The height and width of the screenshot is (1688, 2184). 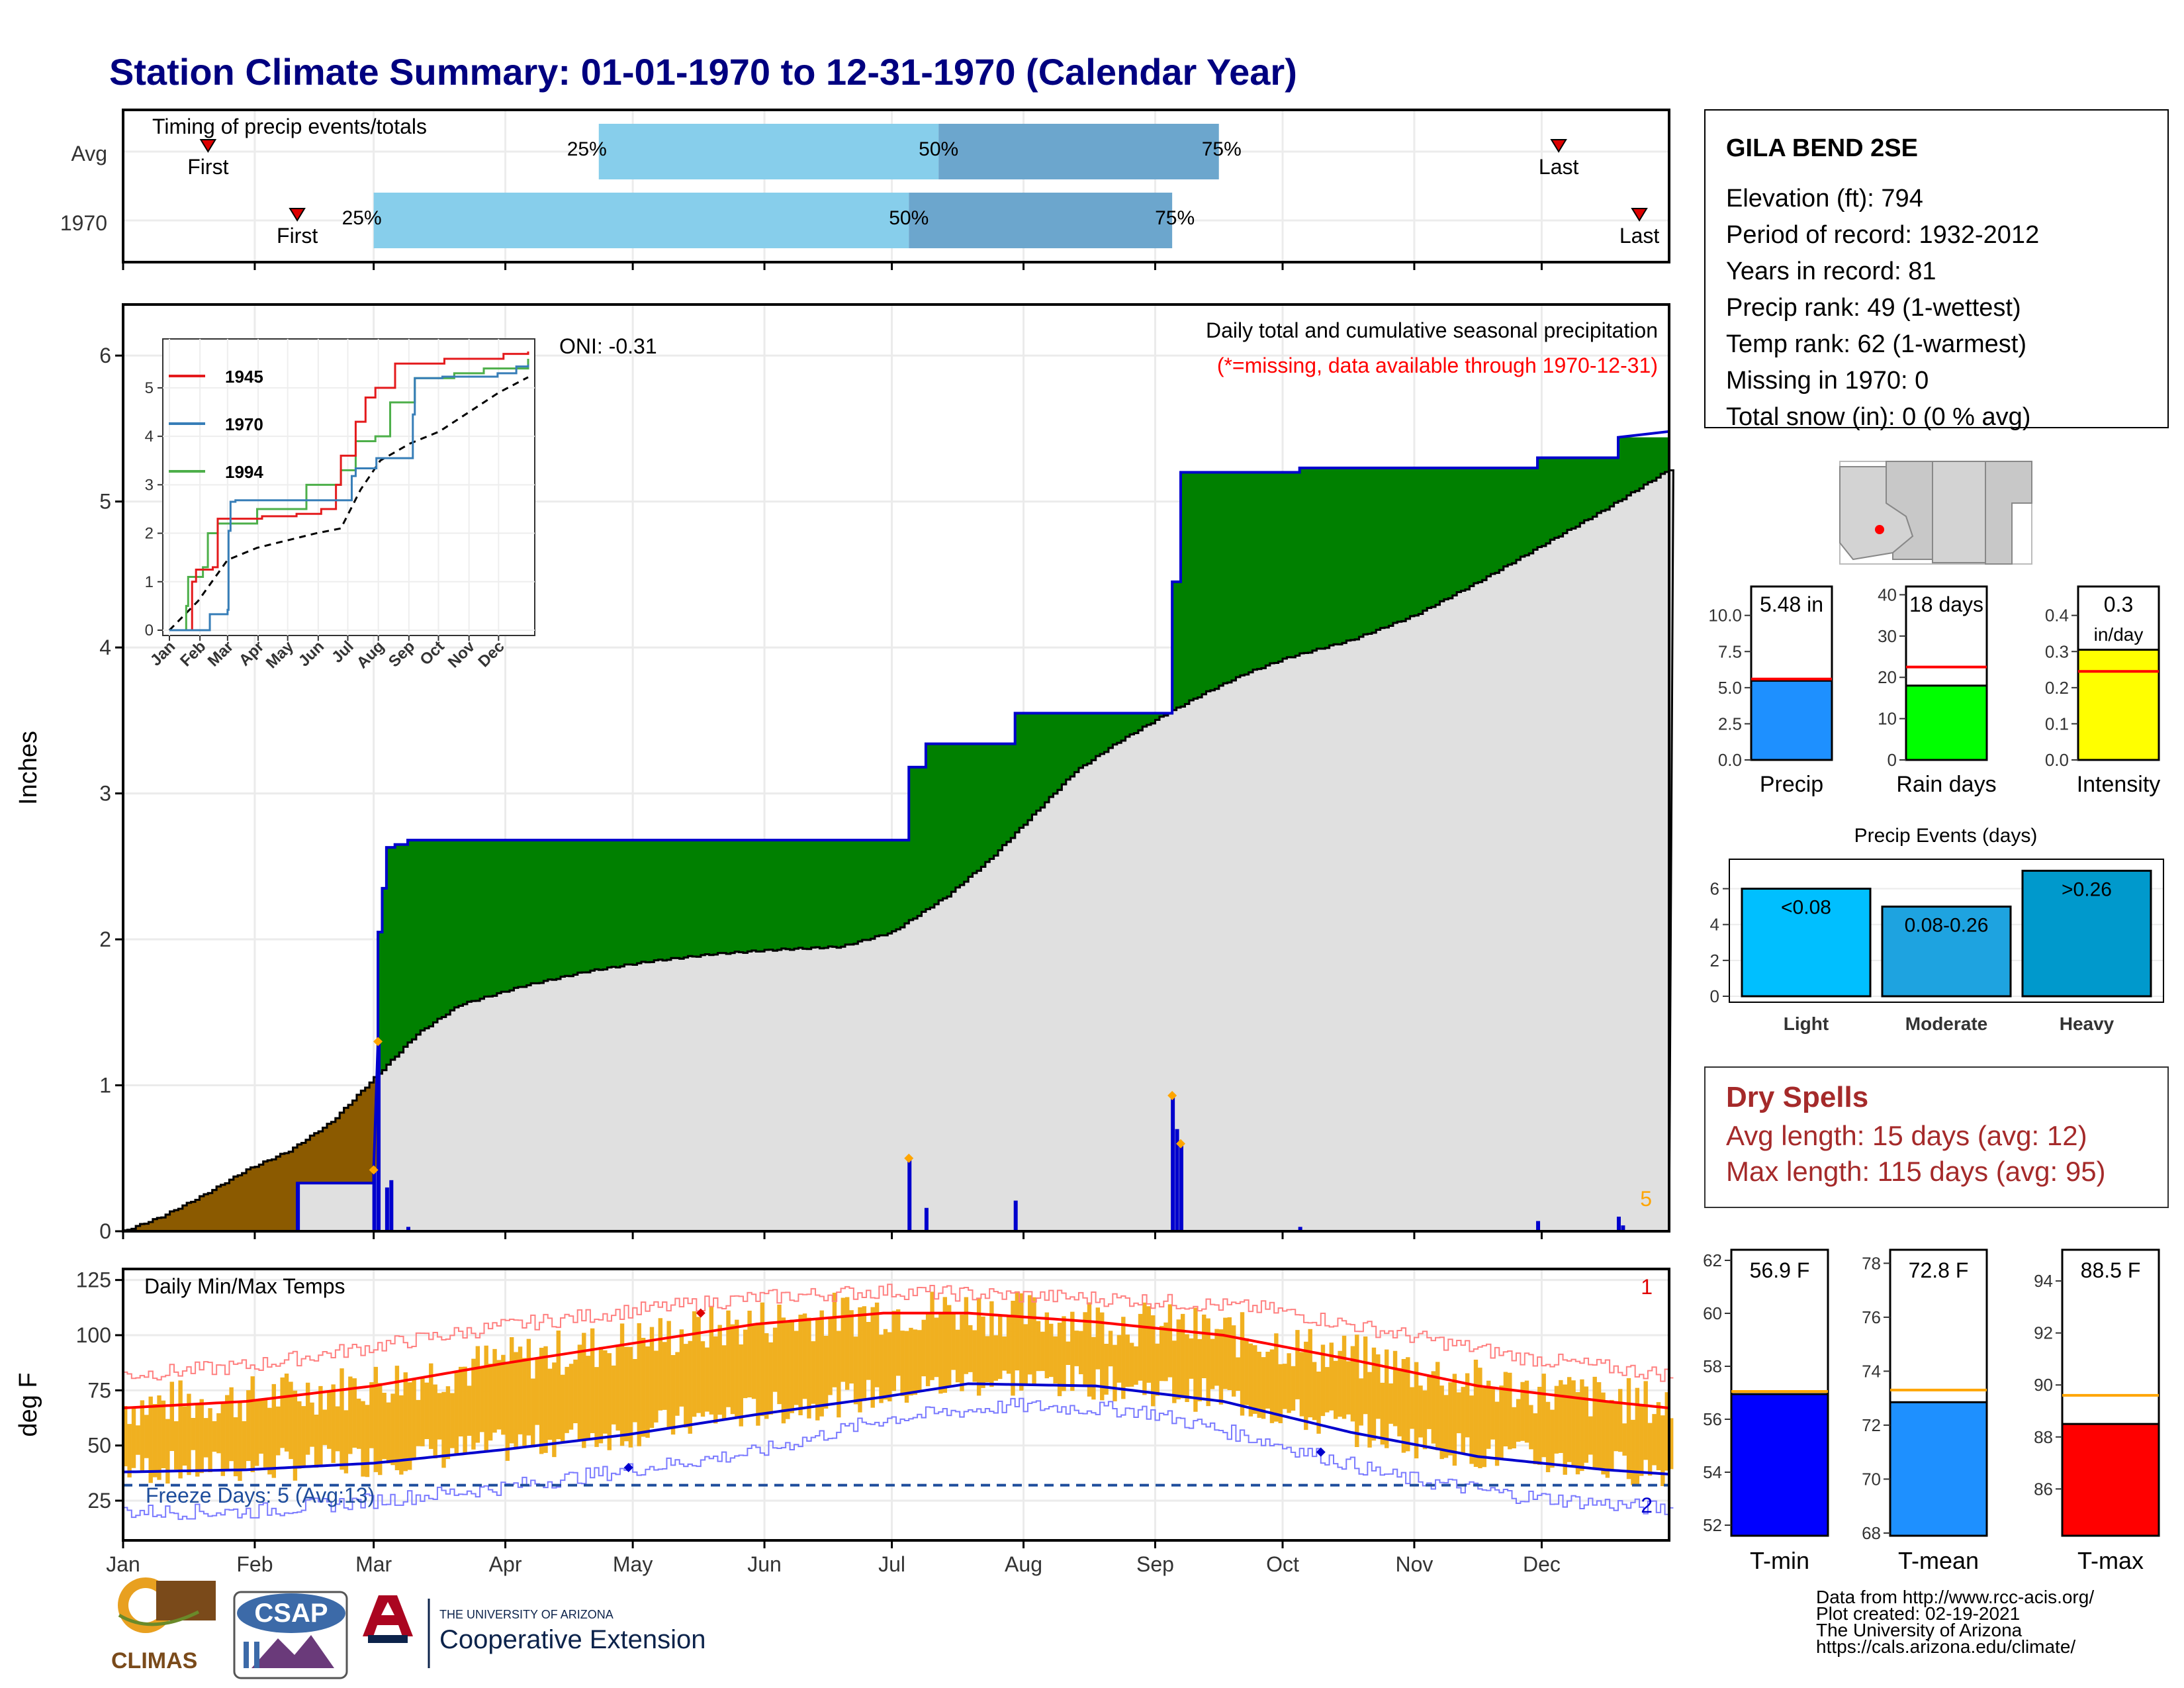 I want to click on month-label-oct: Oct, so click(x=1282, y=1564).